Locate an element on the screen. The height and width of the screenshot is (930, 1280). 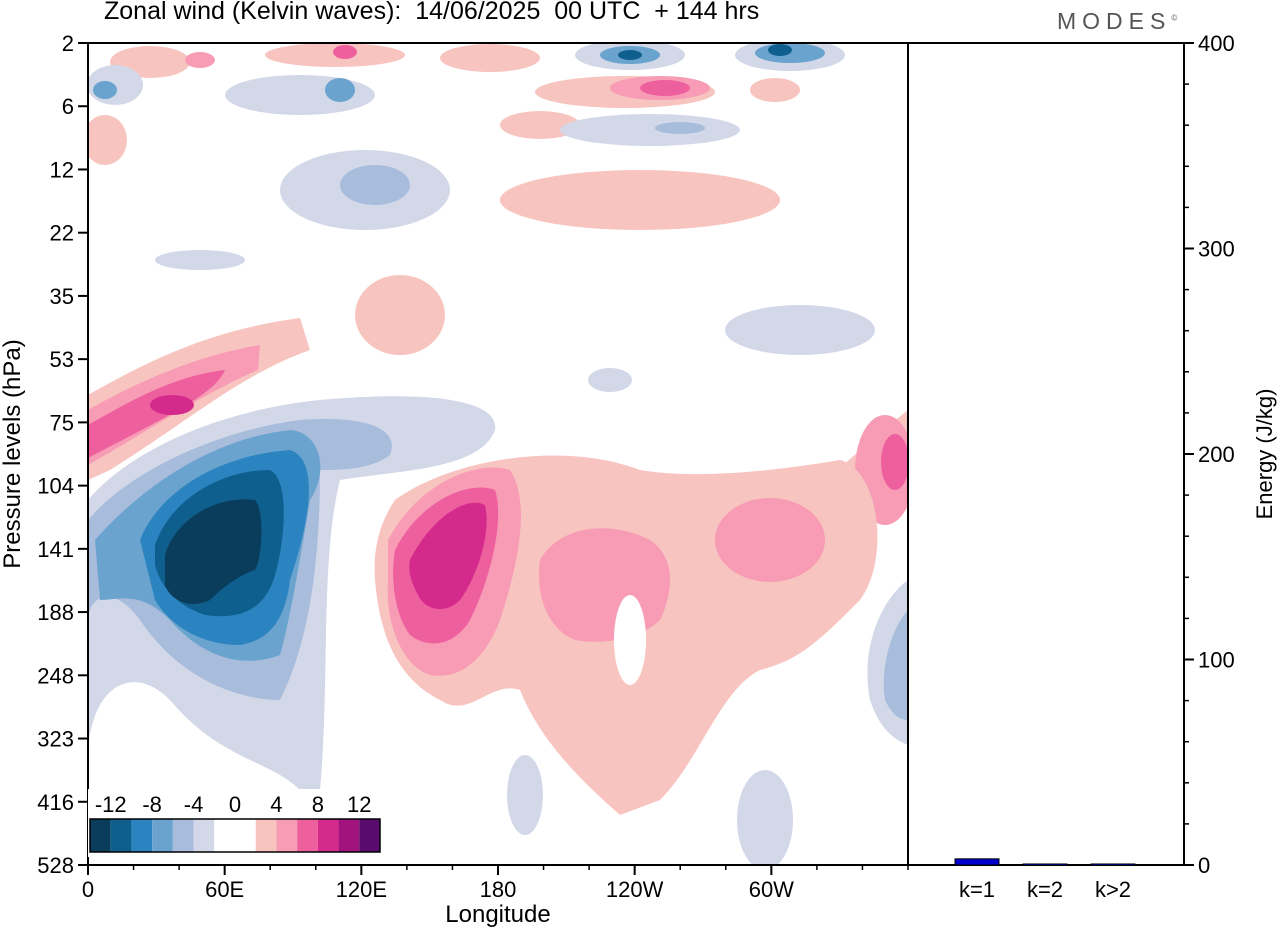
negative-anomaly is located at coordinates (292, 593).